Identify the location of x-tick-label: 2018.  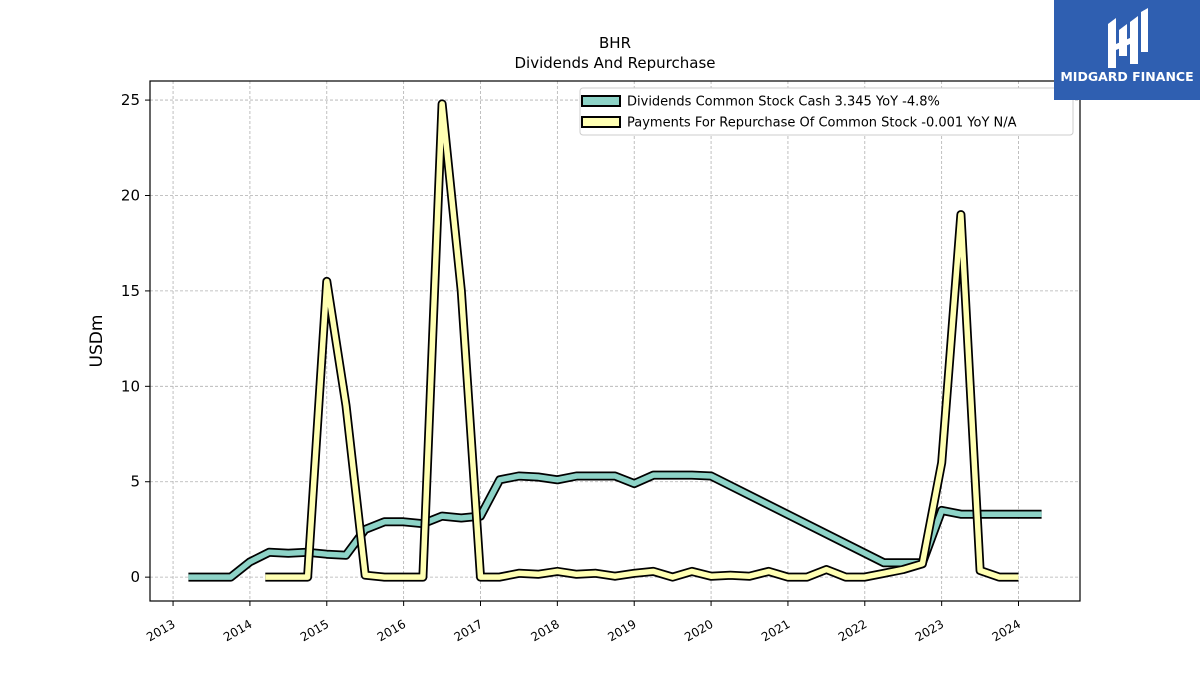
(544, 630).